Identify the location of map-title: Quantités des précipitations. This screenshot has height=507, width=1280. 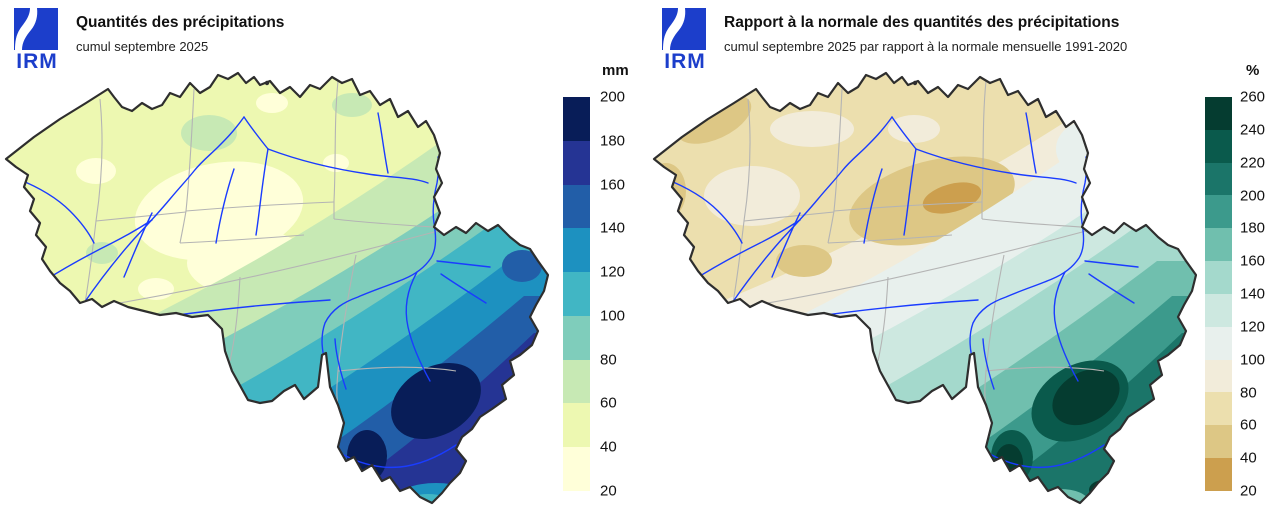
(180, 22).